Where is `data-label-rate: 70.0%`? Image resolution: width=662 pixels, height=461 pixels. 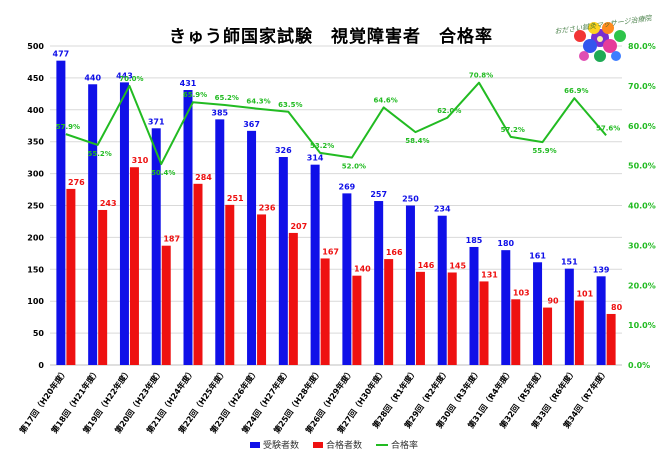
data-label-rate: 70.0% is located at coordinates (131, 79).